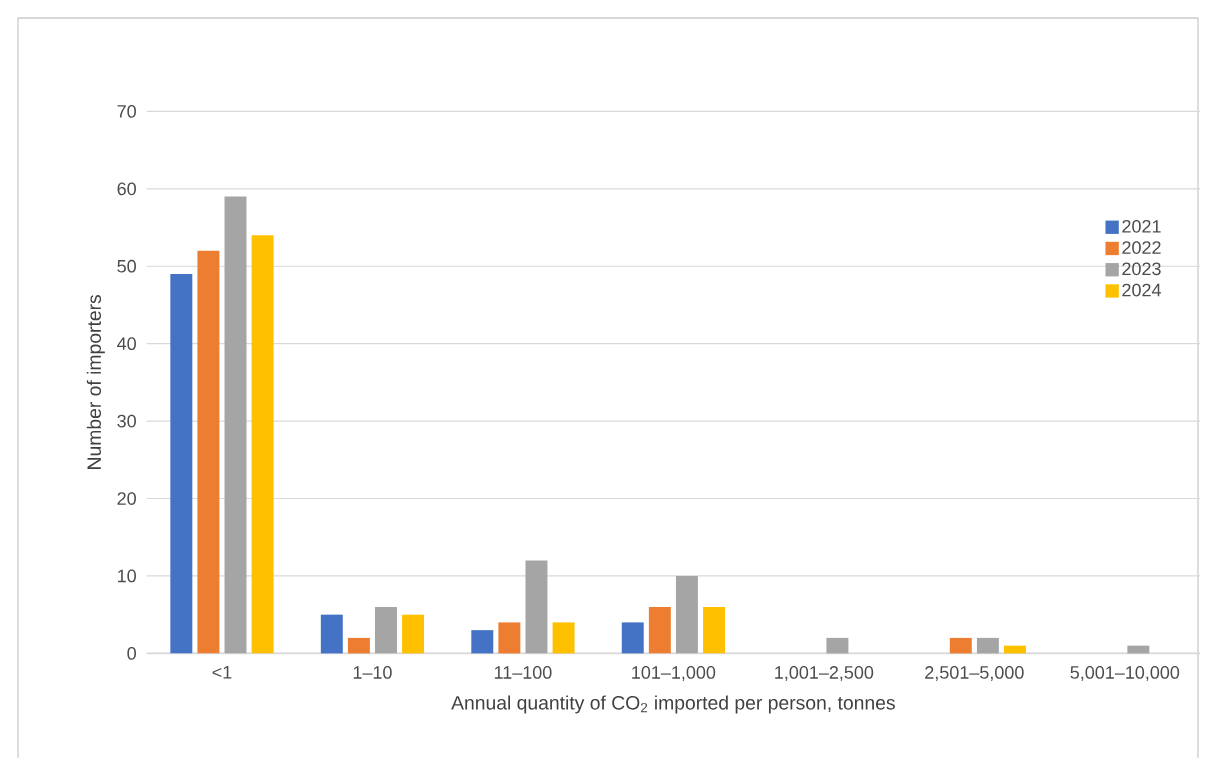 The image size is (1215, 758). I want to click on y-tick-label: 10, so click(127, 576).